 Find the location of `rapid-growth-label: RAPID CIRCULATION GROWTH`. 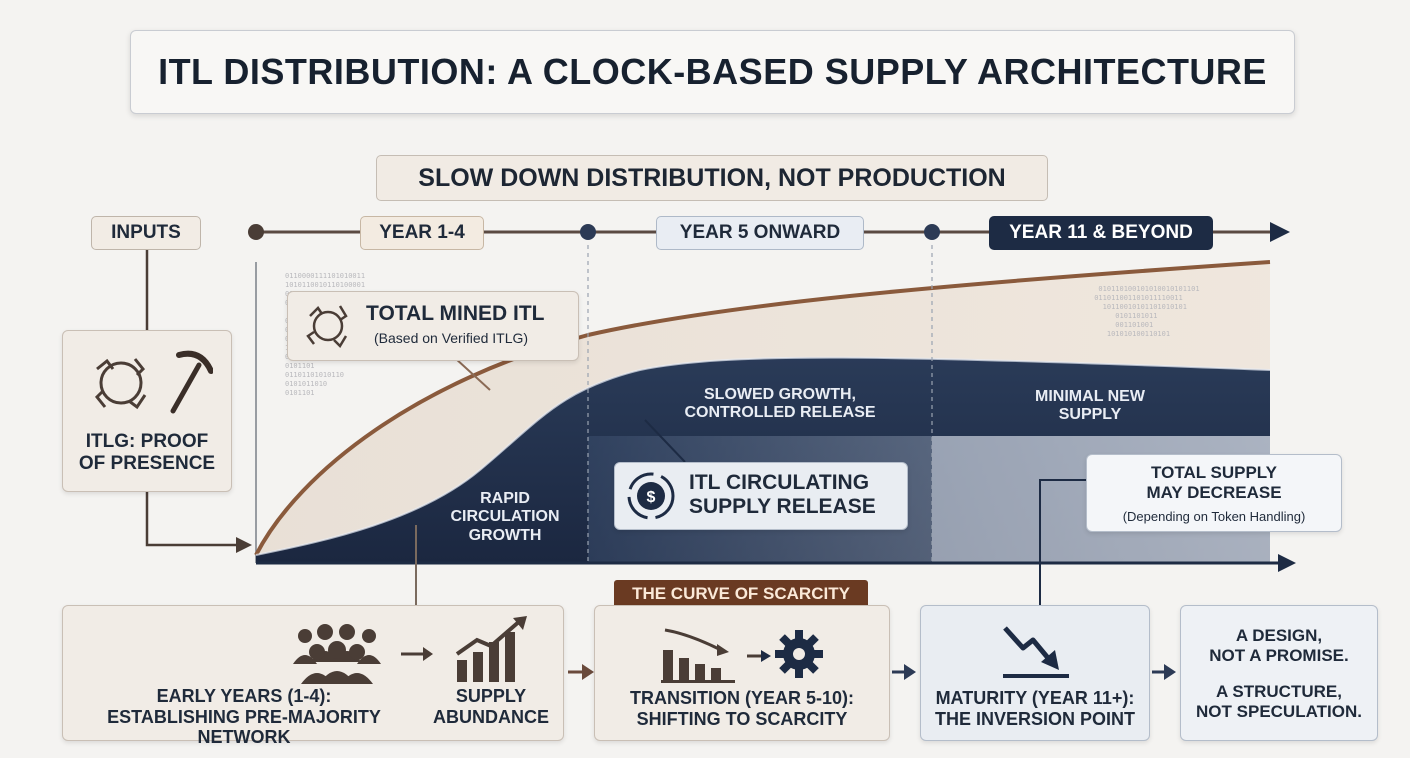

rapid-growth-label: RAPID CIRCULATION GROWTH is located at coordinates (505, 517).